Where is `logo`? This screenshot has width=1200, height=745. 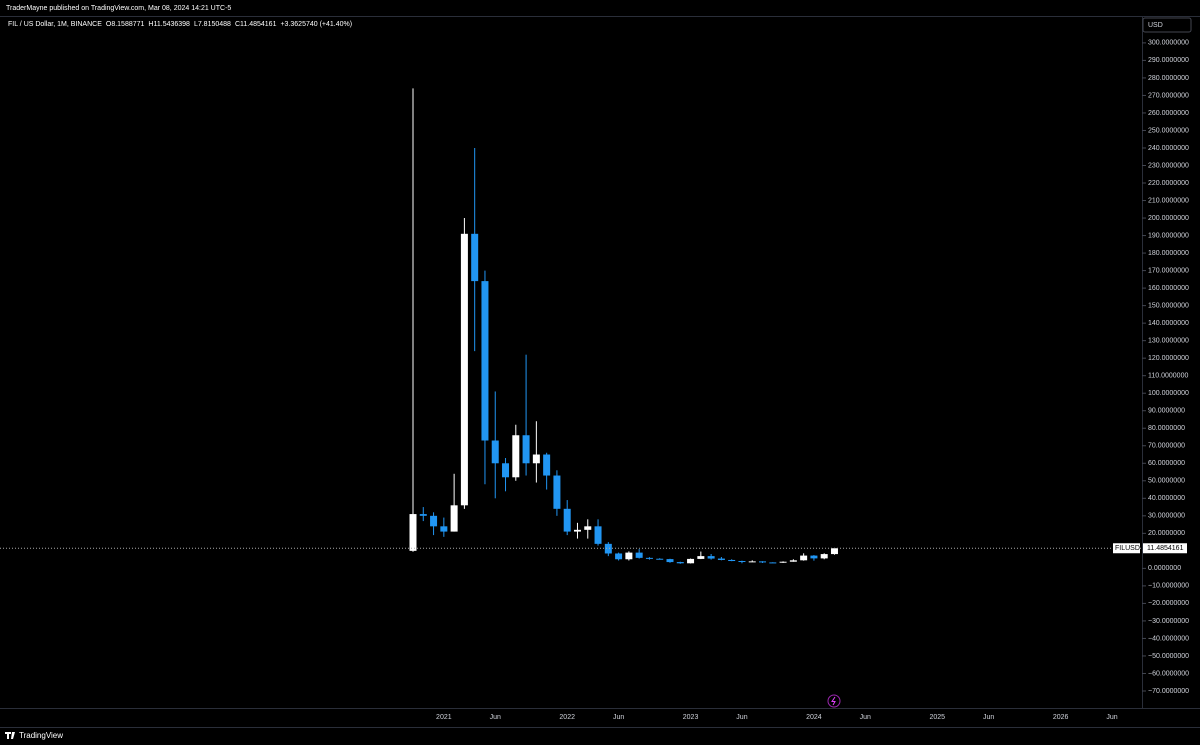
logo is located at coordinates (10, 735).